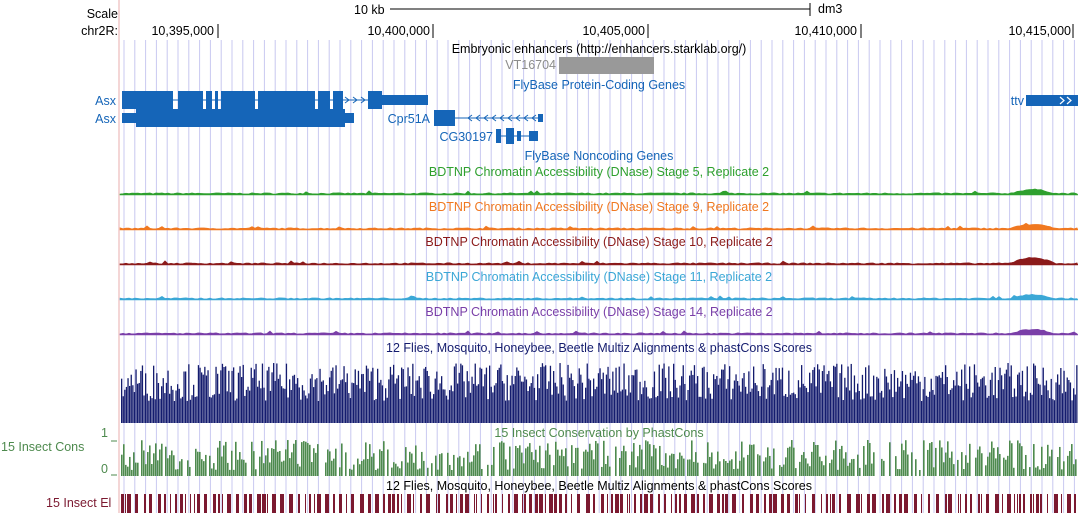 Image resolution: width=1078 pixels, height=513 pixels. I want to click on side-label-insect-el: 15 Insect El, so click(79, 503).